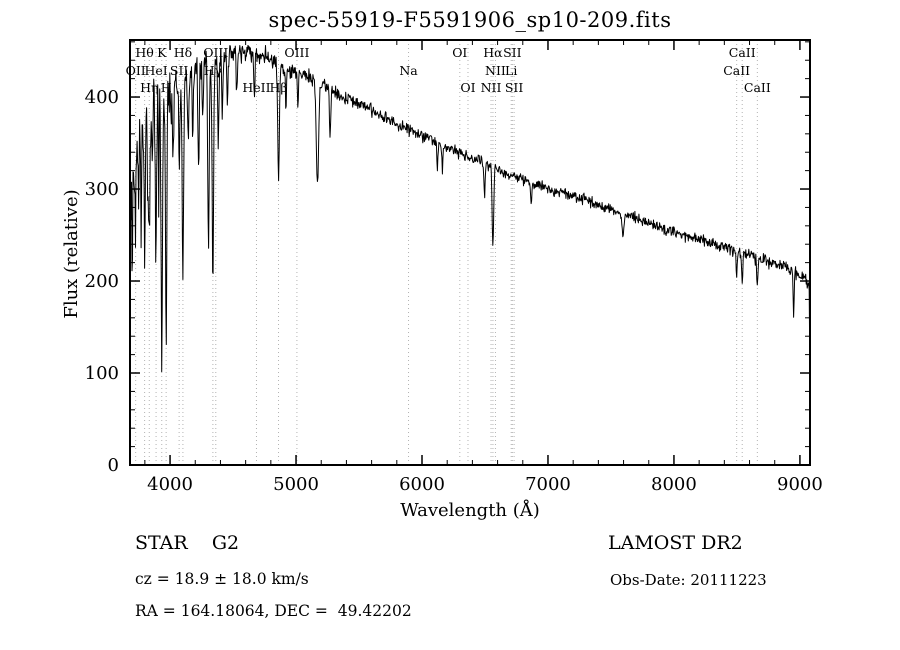 This screenshot has width=900, height=650. What do you see at coordinates (149, 87) in the screenshot?
I see `spectral-line-label: Hη` at bounding box center [149, 87].